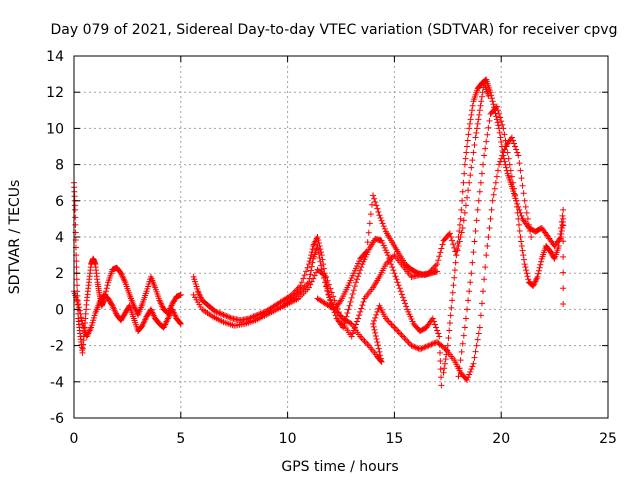 This screenshot has height=480, width=640. Describe the element at coordinates (15, 237) in the screenshot. I see `y-axis-label: SDTVAR / TECUs` at that location.